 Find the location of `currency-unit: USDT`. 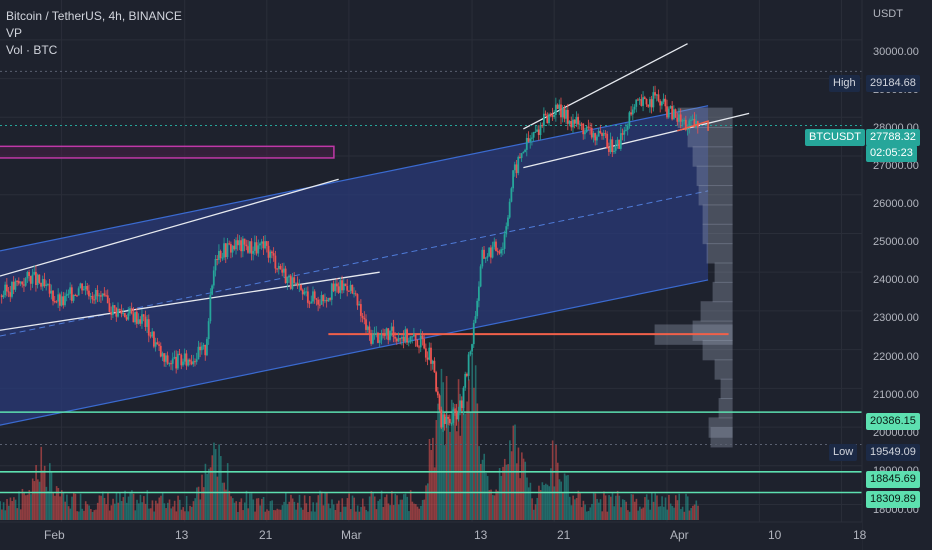

currency-unit: USDT is located at coordinates (888, 14).